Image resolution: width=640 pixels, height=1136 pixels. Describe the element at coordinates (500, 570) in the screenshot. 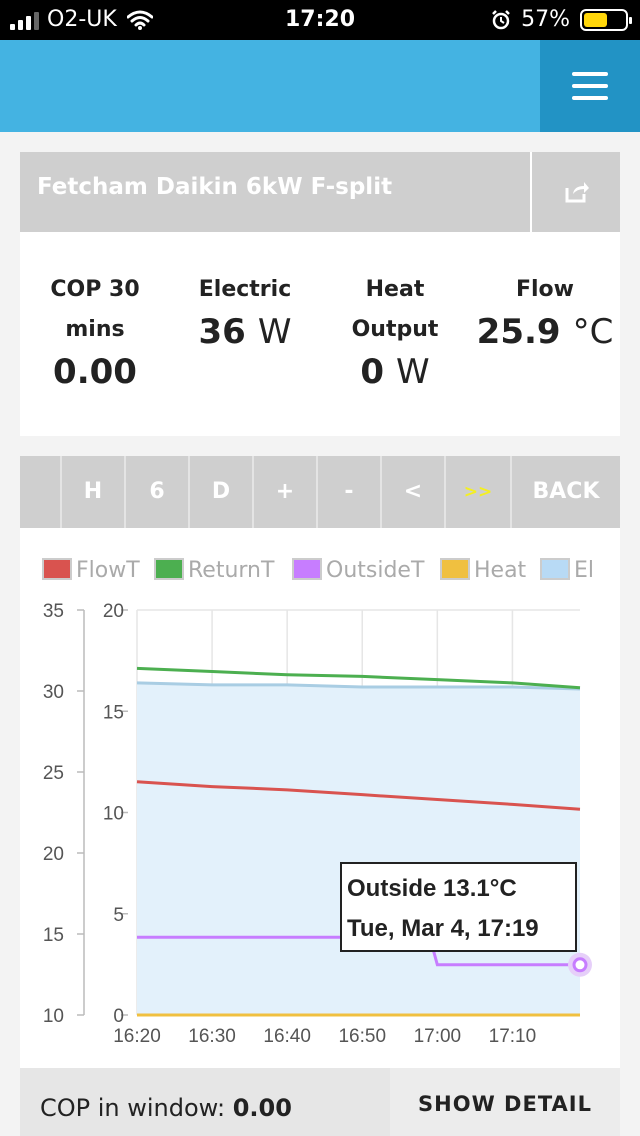

I see `legend-label: Heat` at that location.